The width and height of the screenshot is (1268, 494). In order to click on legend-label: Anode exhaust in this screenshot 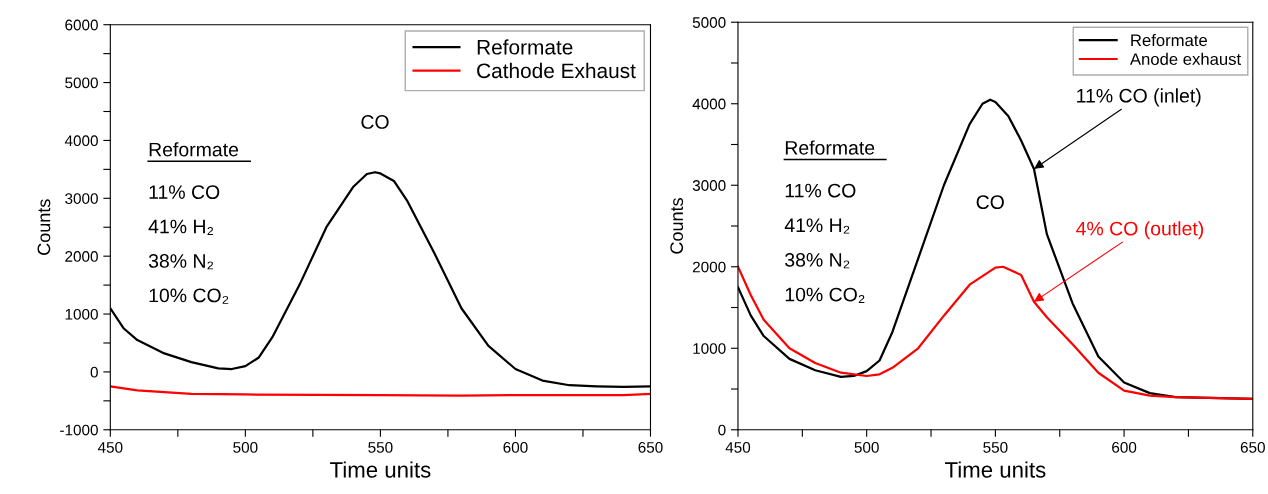, I will do `click(1185, 59)`.